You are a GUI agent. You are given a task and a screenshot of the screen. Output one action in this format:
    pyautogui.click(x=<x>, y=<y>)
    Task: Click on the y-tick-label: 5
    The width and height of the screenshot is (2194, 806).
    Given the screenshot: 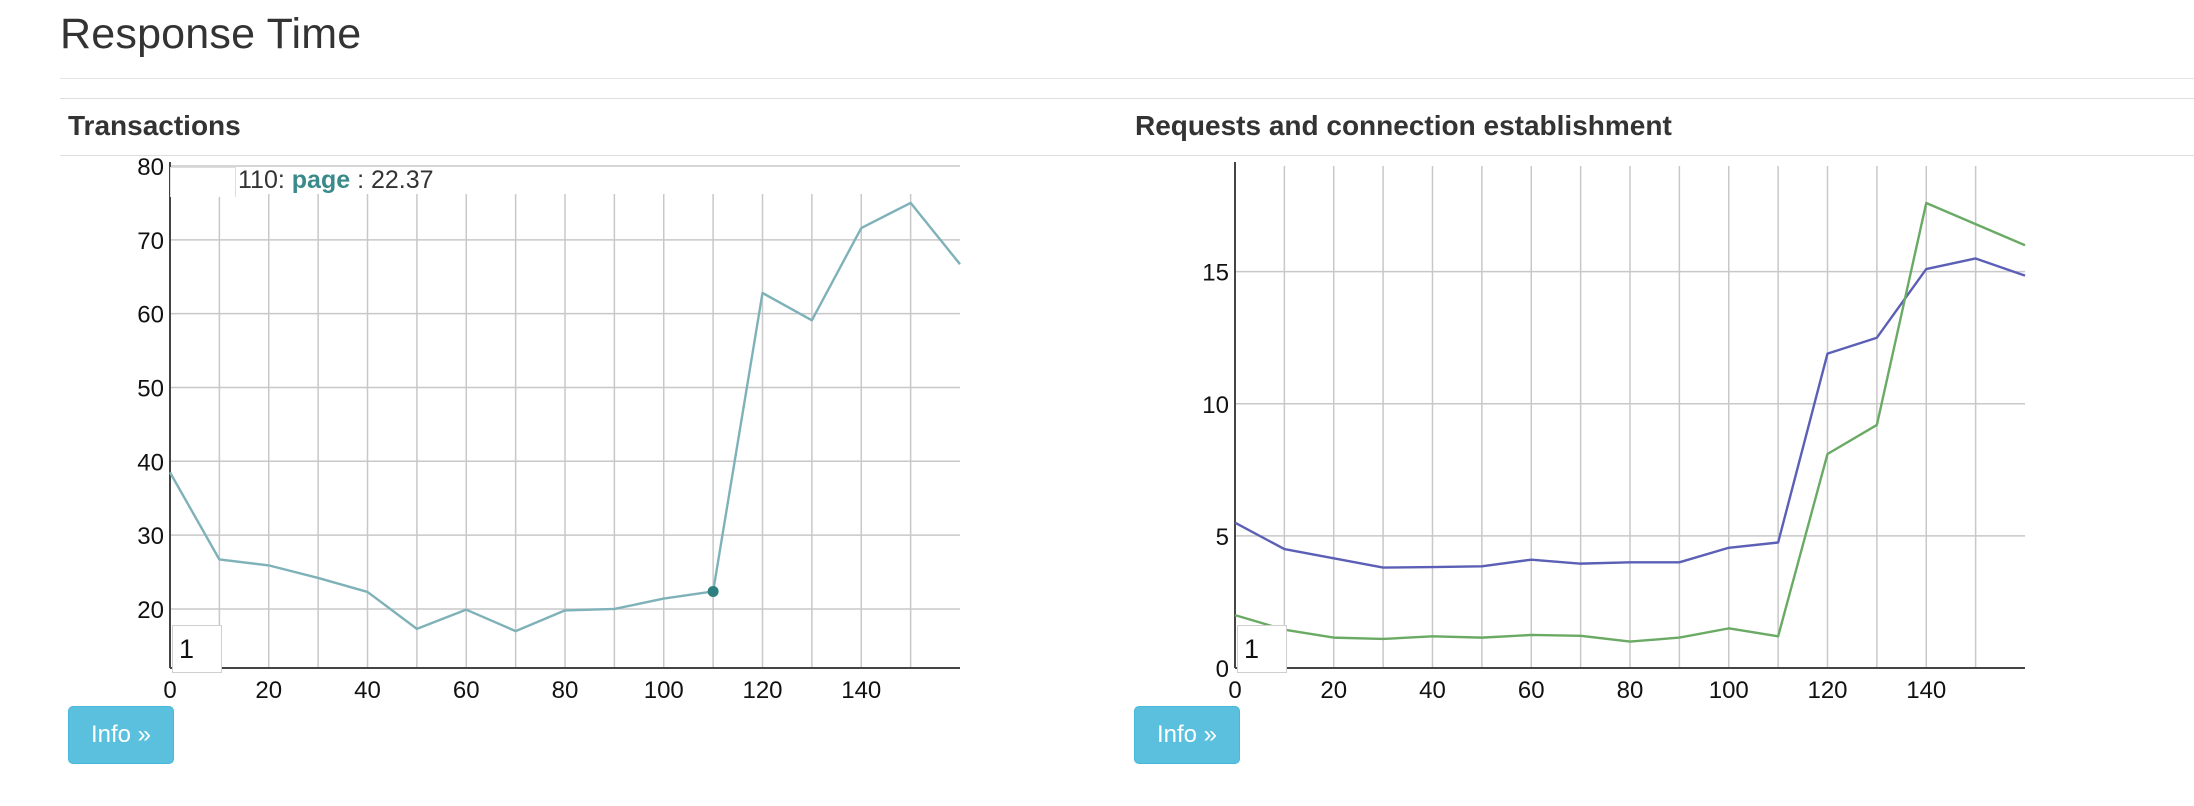 What is the action you would take?
    pyautogui.click(x=1222, y=537)
    